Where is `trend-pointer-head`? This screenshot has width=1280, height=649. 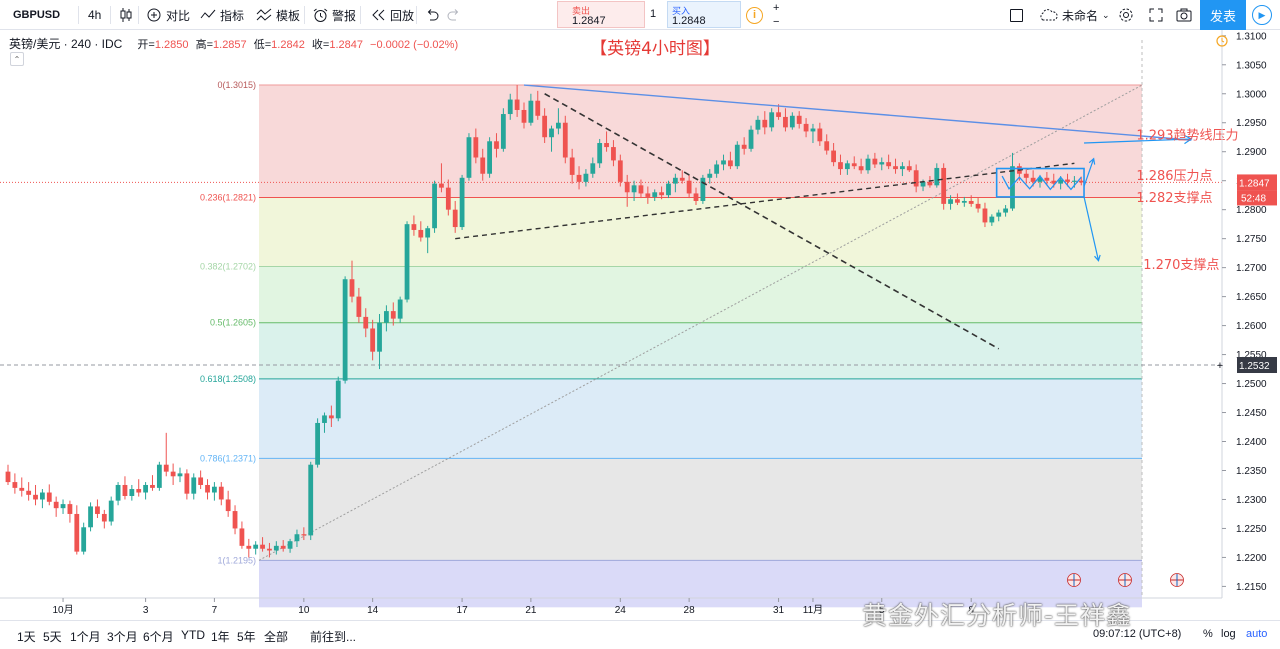
trend-pointer-head is located at coordinates (1188, 139).